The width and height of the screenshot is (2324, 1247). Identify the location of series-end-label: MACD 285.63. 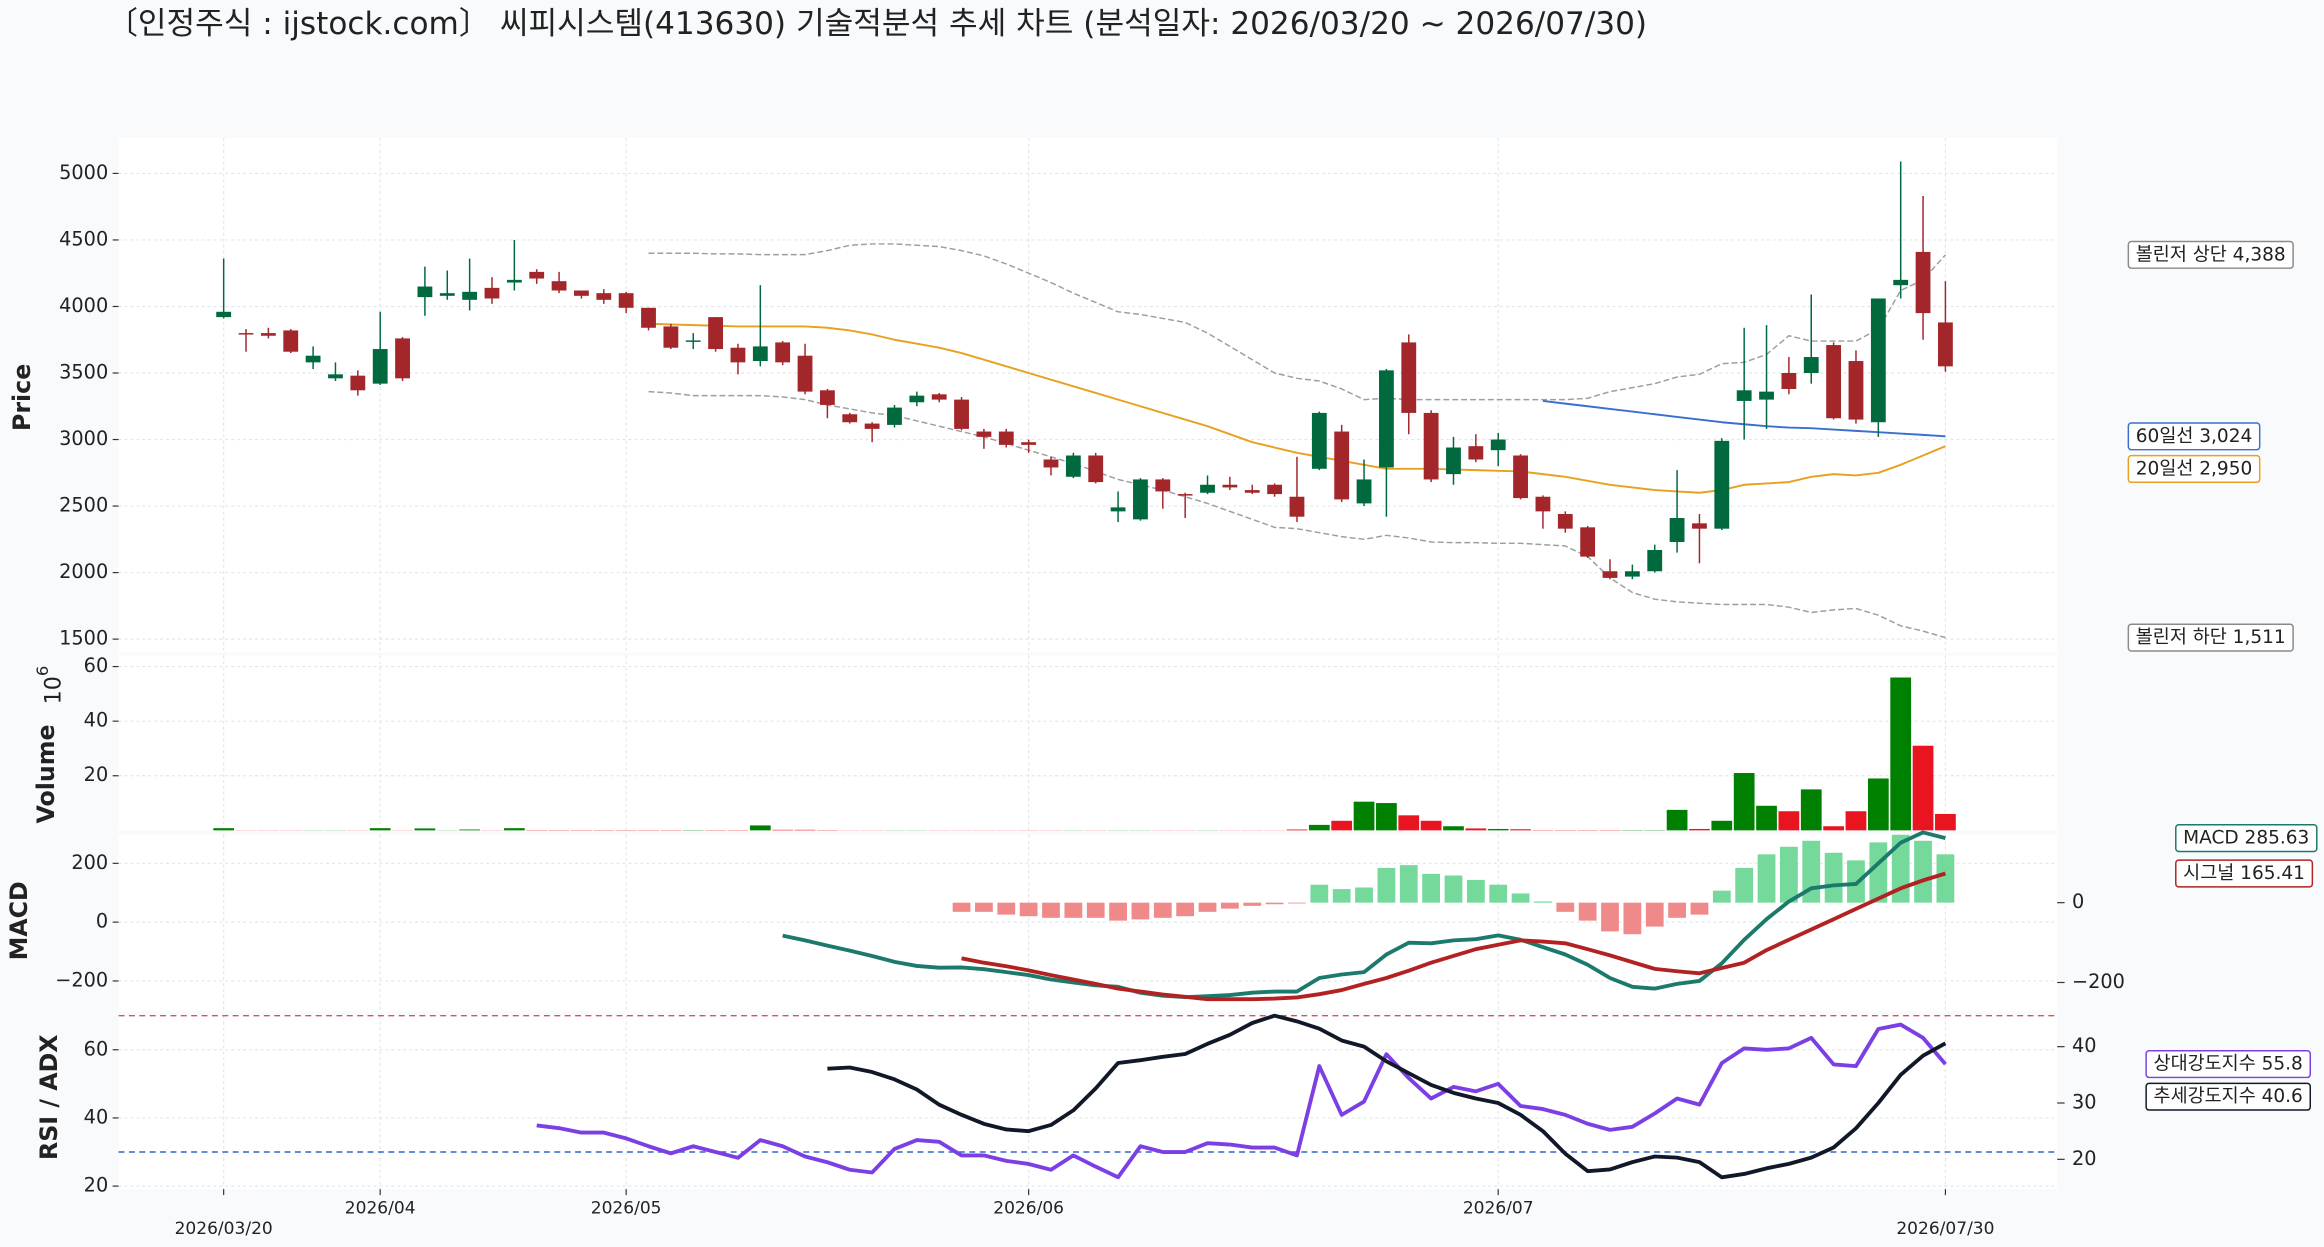
(2246, 838).